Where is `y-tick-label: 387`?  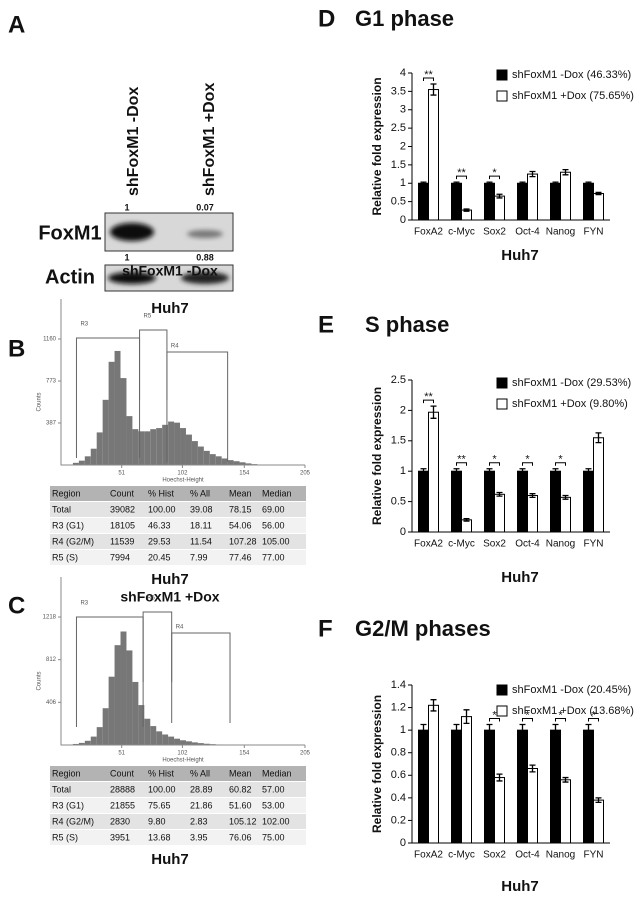
y-tick-label: 387 is located at coordinates (51, 424).